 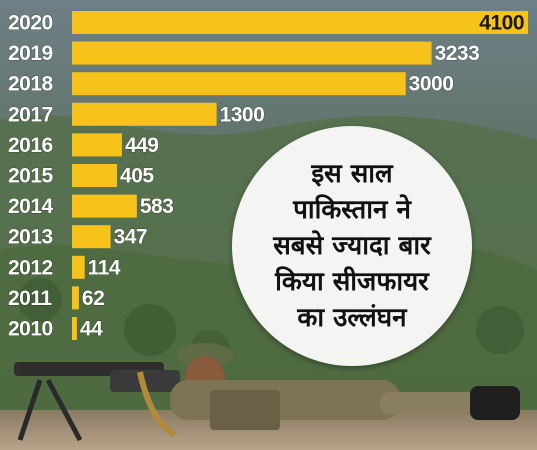 What do you see at coordinates (142, 145) in the screenshot?
I see `value-label-2016: 449` at bounding box center [142, 145].